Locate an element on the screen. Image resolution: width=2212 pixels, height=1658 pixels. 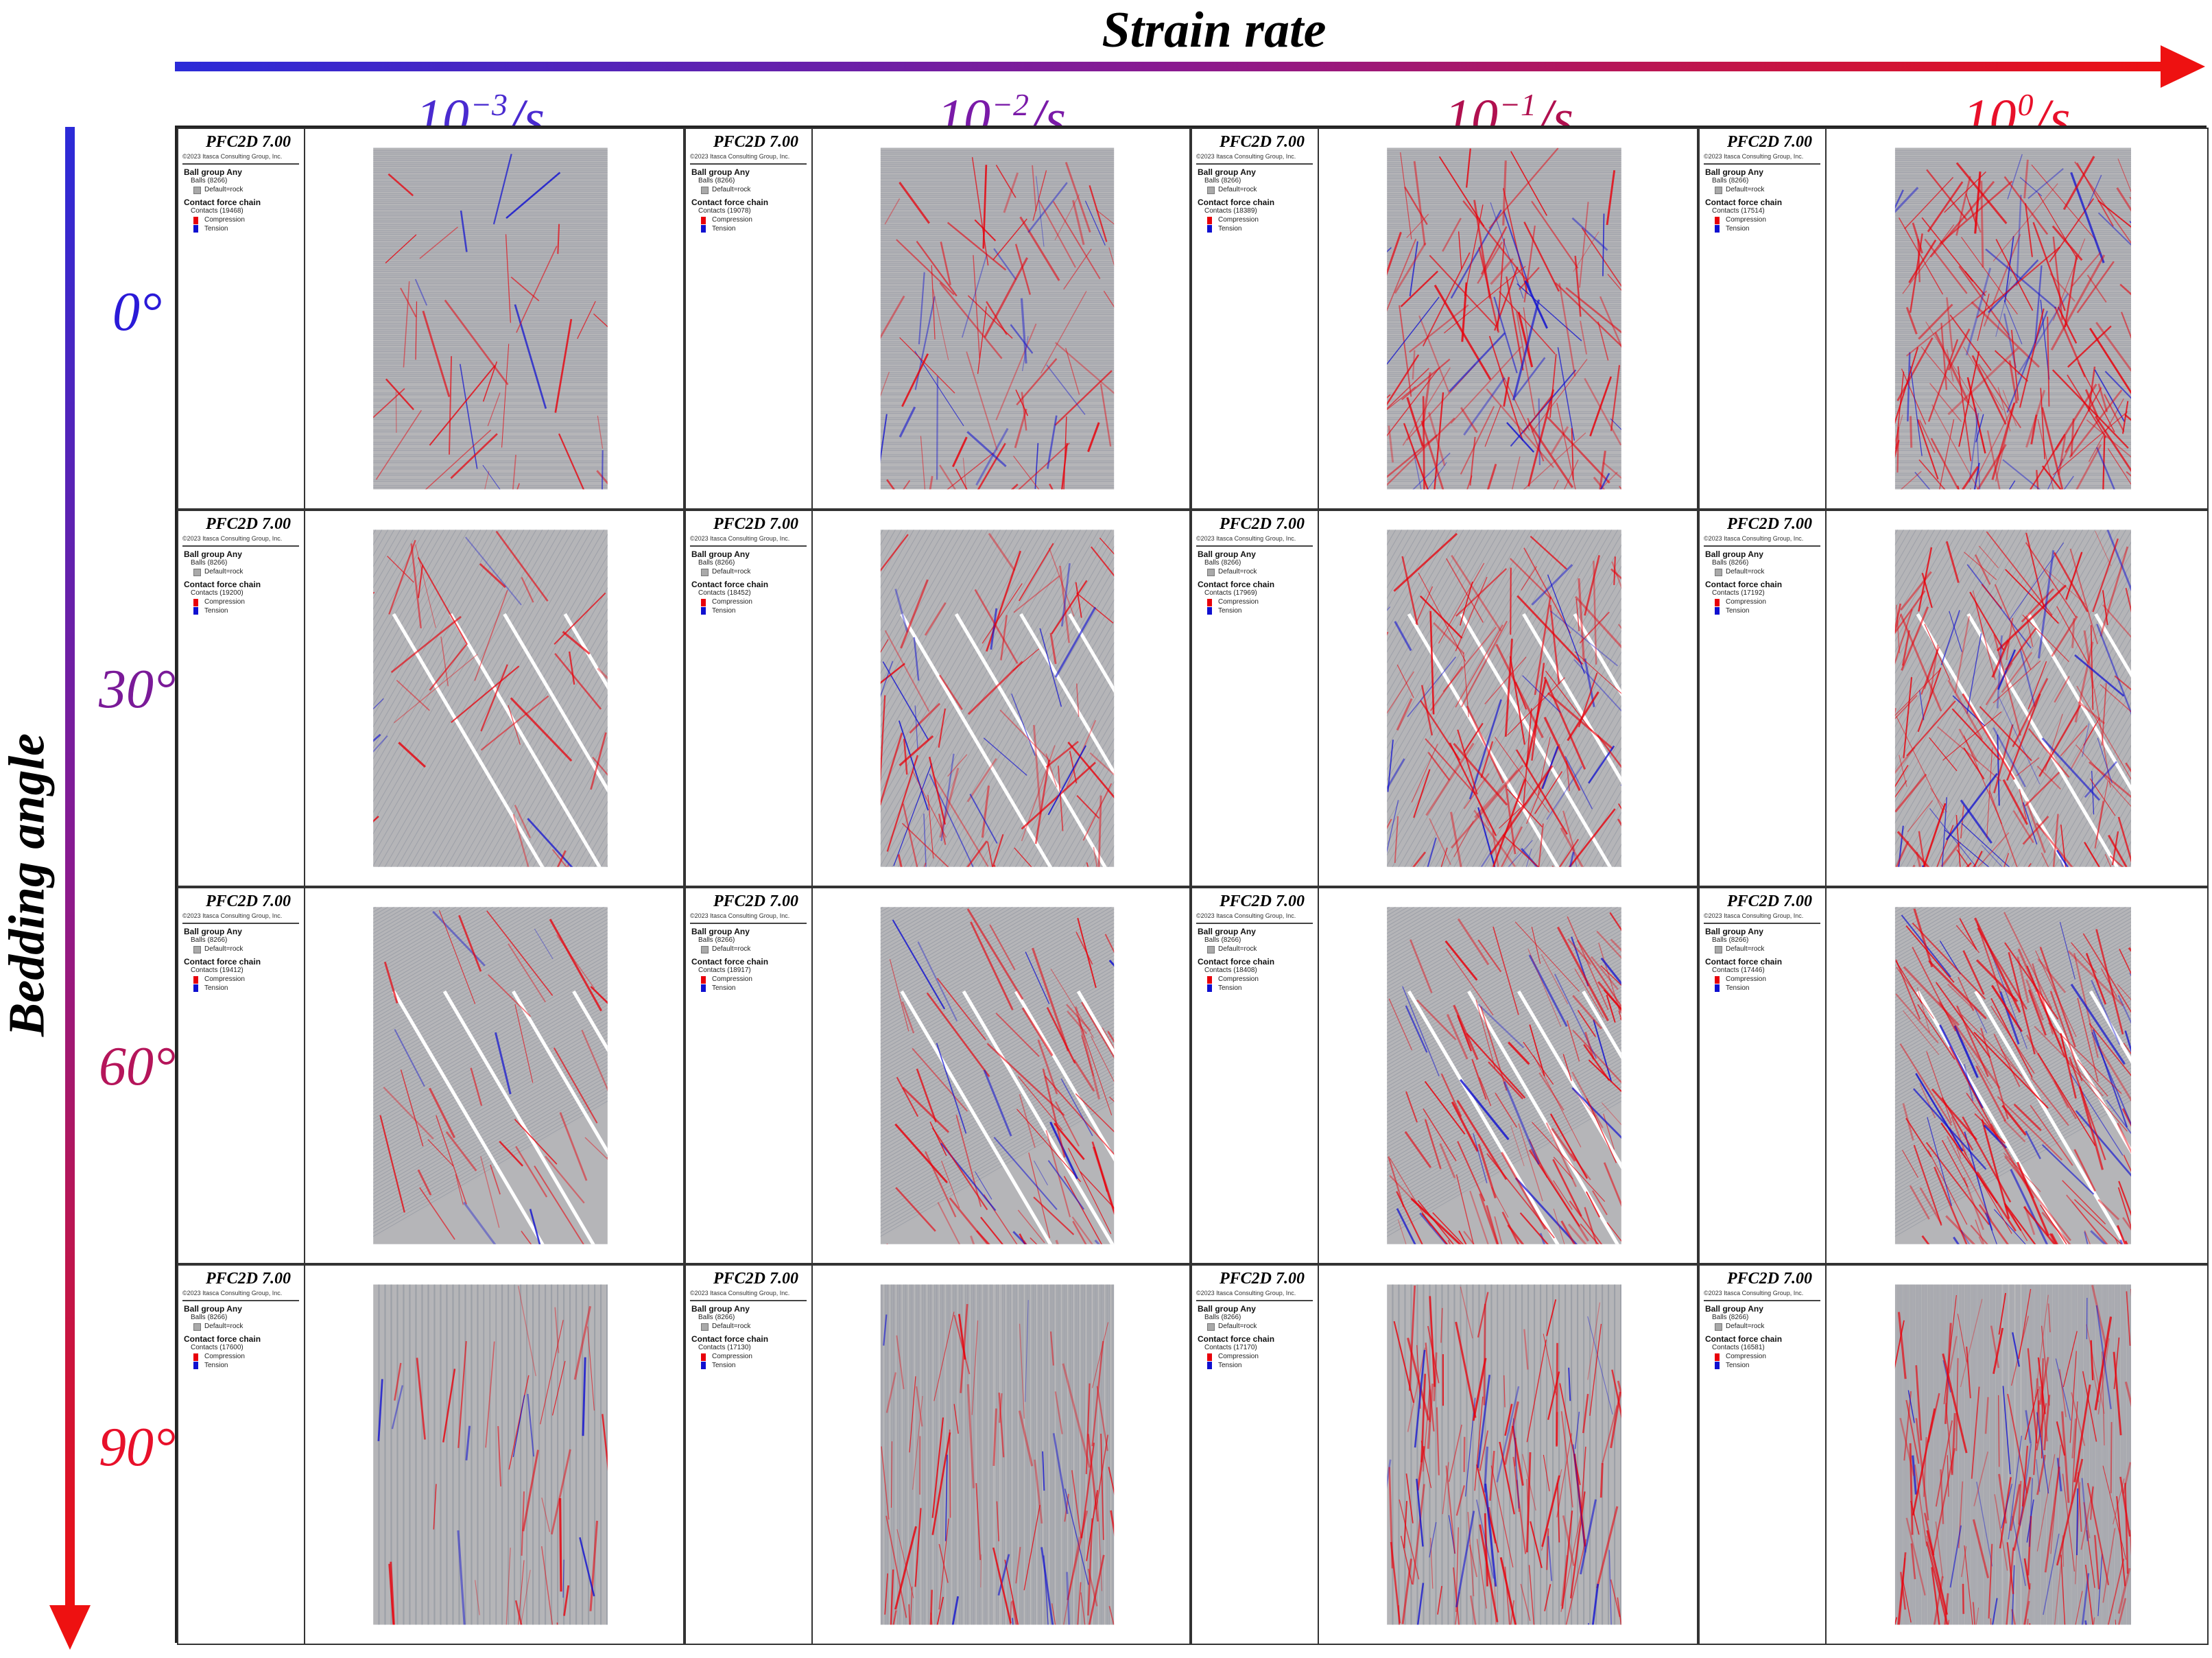
specimen-body is located at coordinates (998, 698).